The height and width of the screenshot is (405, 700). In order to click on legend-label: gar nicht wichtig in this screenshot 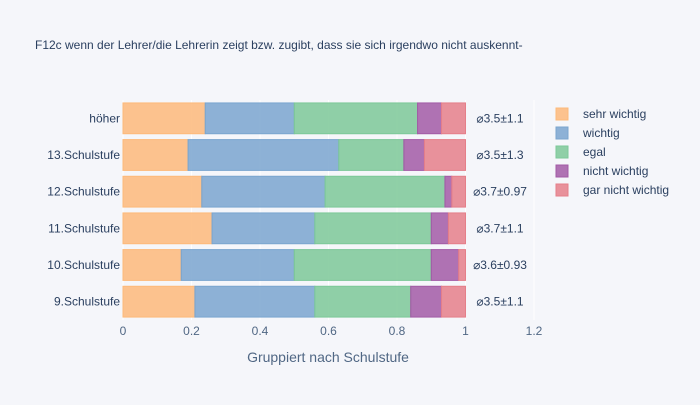, I will do `click(626, 190)`.